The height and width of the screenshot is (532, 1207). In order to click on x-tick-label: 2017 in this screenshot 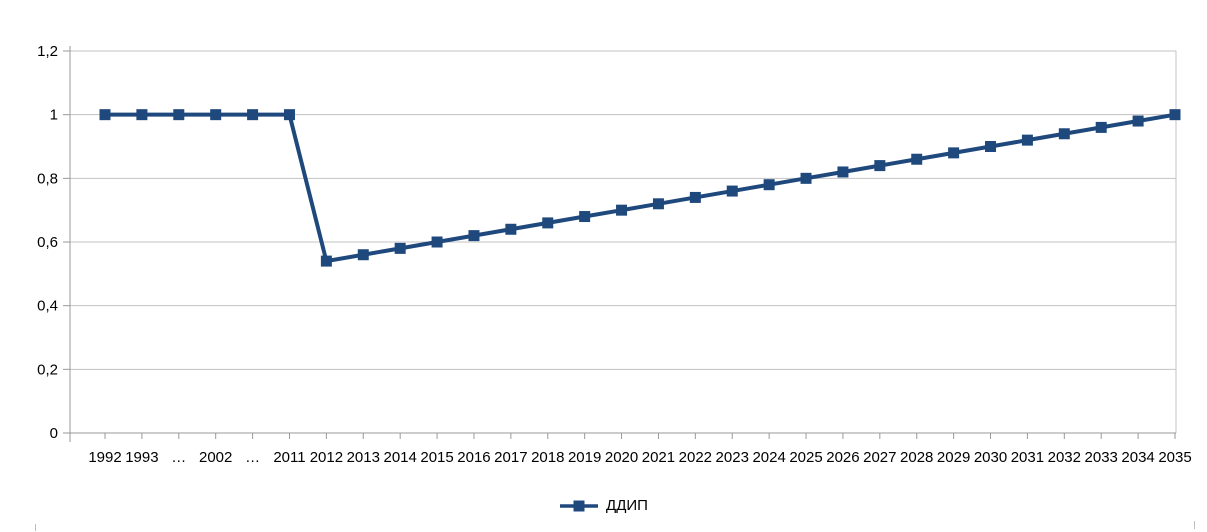, I will do `click(510, 457)`.